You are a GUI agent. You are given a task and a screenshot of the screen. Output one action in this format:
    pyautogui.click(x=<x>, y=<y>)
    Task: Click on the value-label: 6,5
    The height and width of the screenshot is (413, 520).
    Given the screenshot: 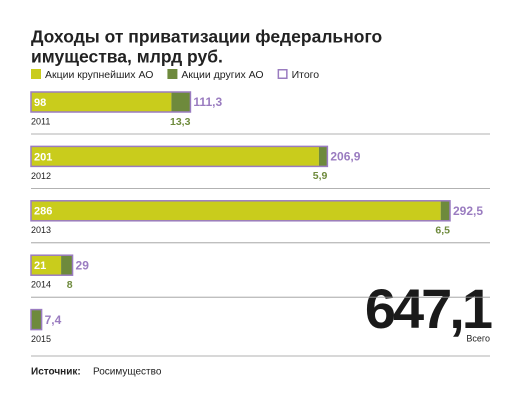 What is the action you would take?
    pyautogui.click(x=442, y=231)
    